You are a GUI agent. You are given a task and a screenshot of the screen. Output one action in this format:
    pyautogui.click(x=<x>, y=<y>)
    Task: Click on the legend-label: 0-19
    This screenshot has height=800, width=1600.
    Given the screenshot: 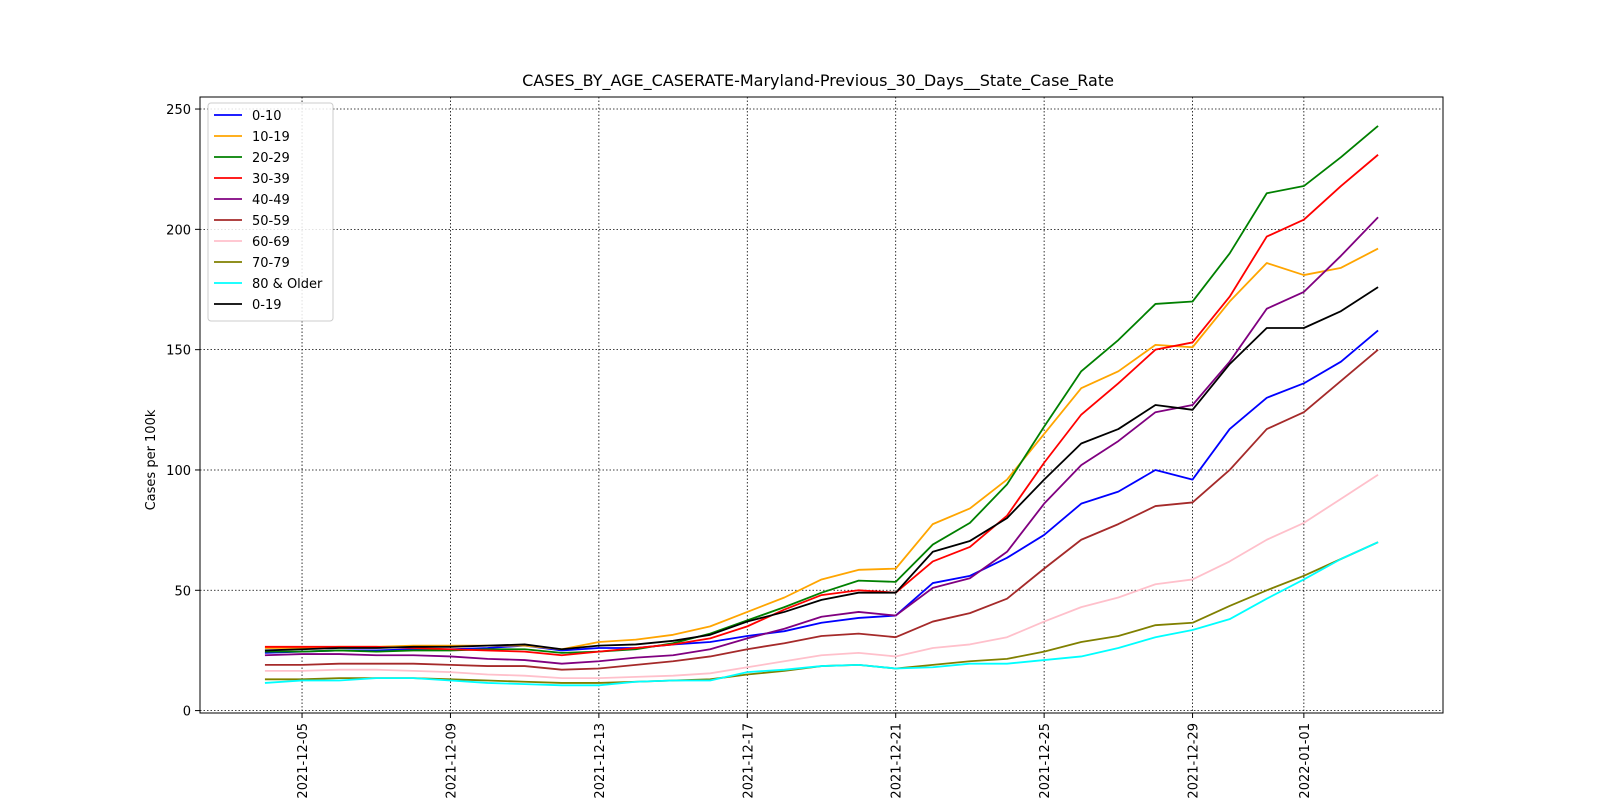 What is the action you would take?
    pyautogui.click(x=267, y=305)
    